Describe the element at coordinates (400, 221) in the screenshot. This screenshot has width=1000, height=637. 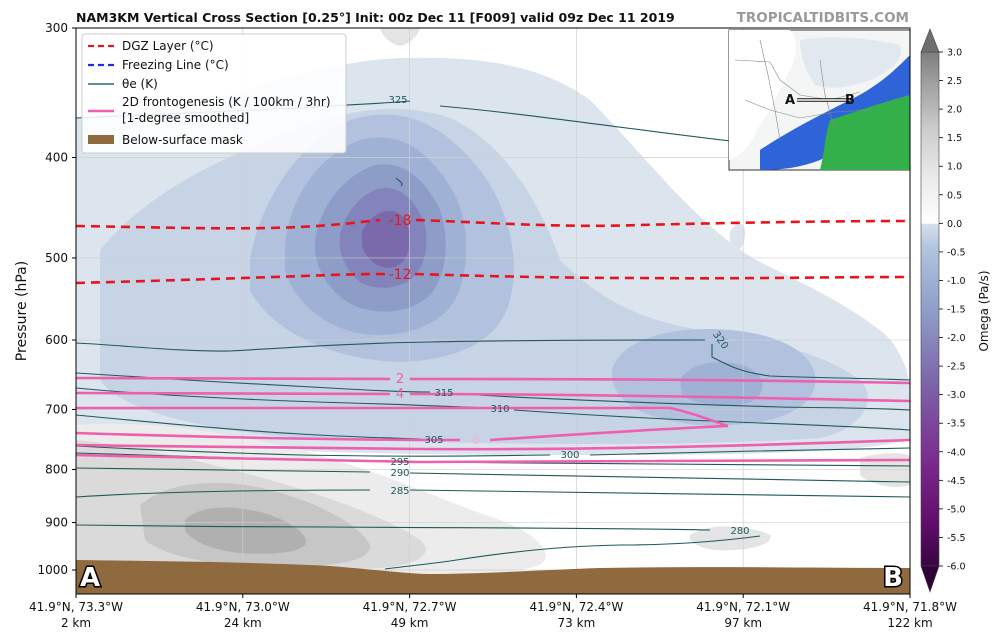
I see `dgz-label: -18` at that location.